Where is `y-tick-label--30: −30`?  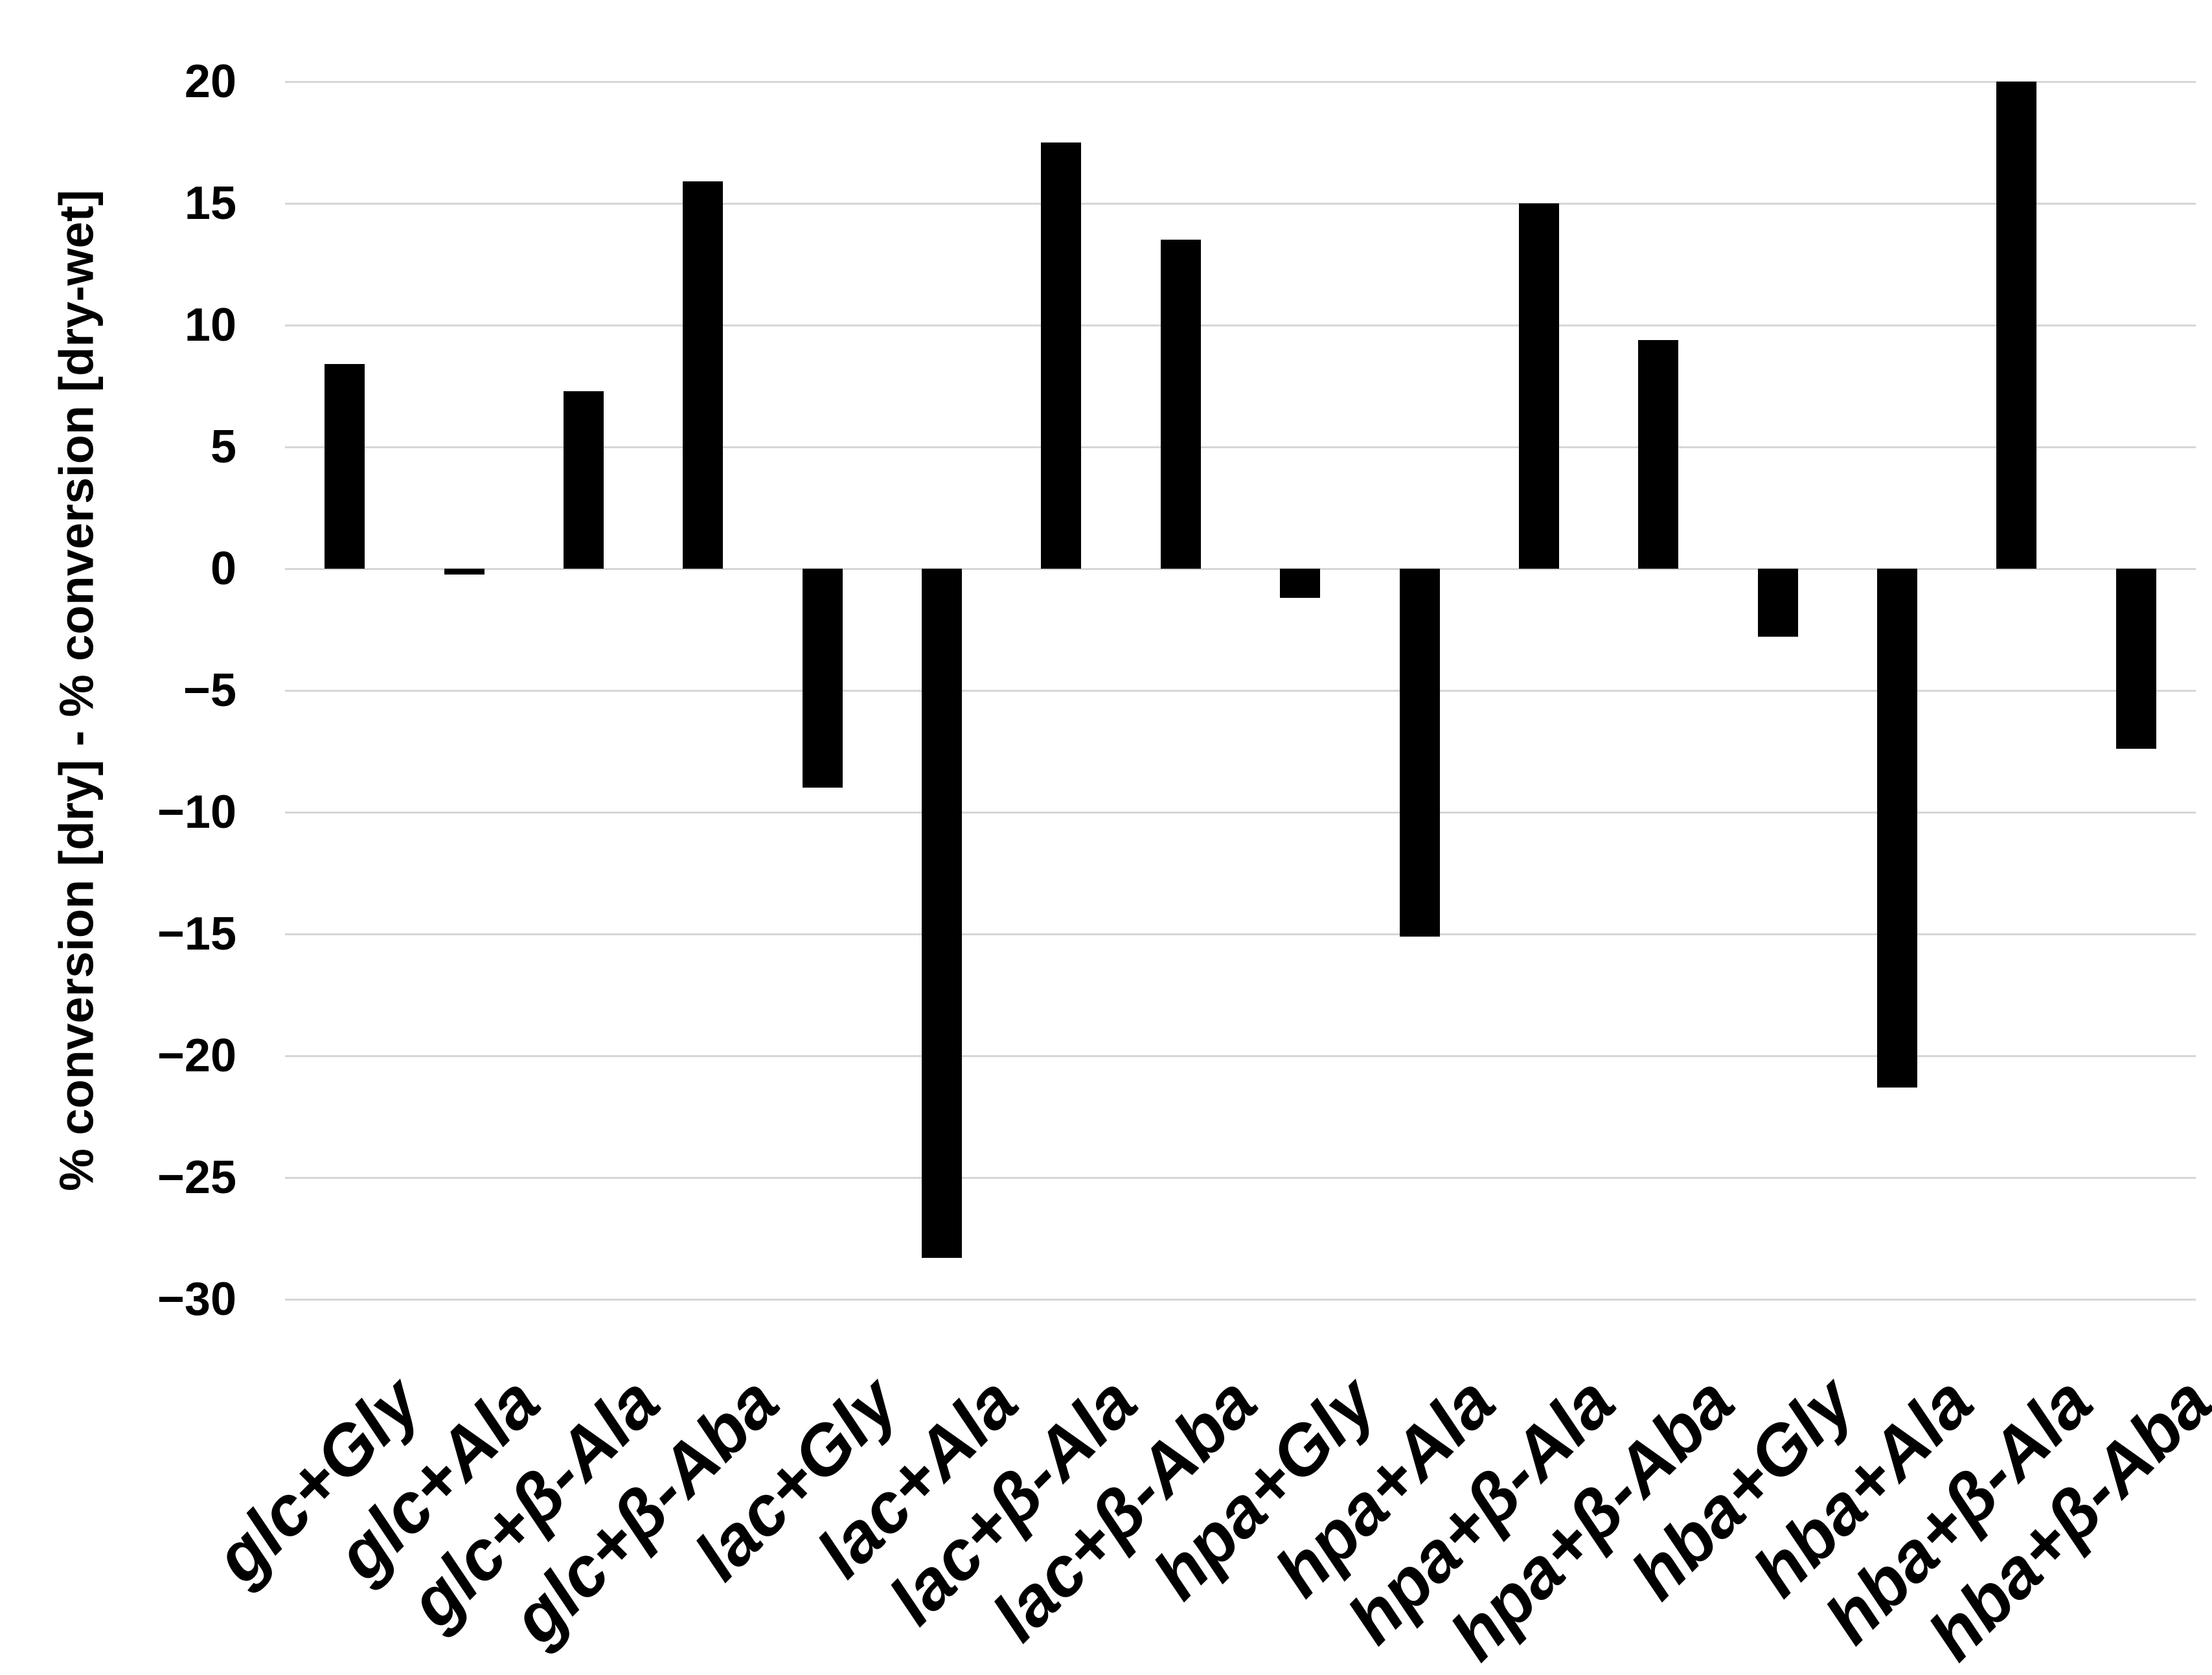 y-tick-label--30: −30 is located at coordinates (197, 1299).